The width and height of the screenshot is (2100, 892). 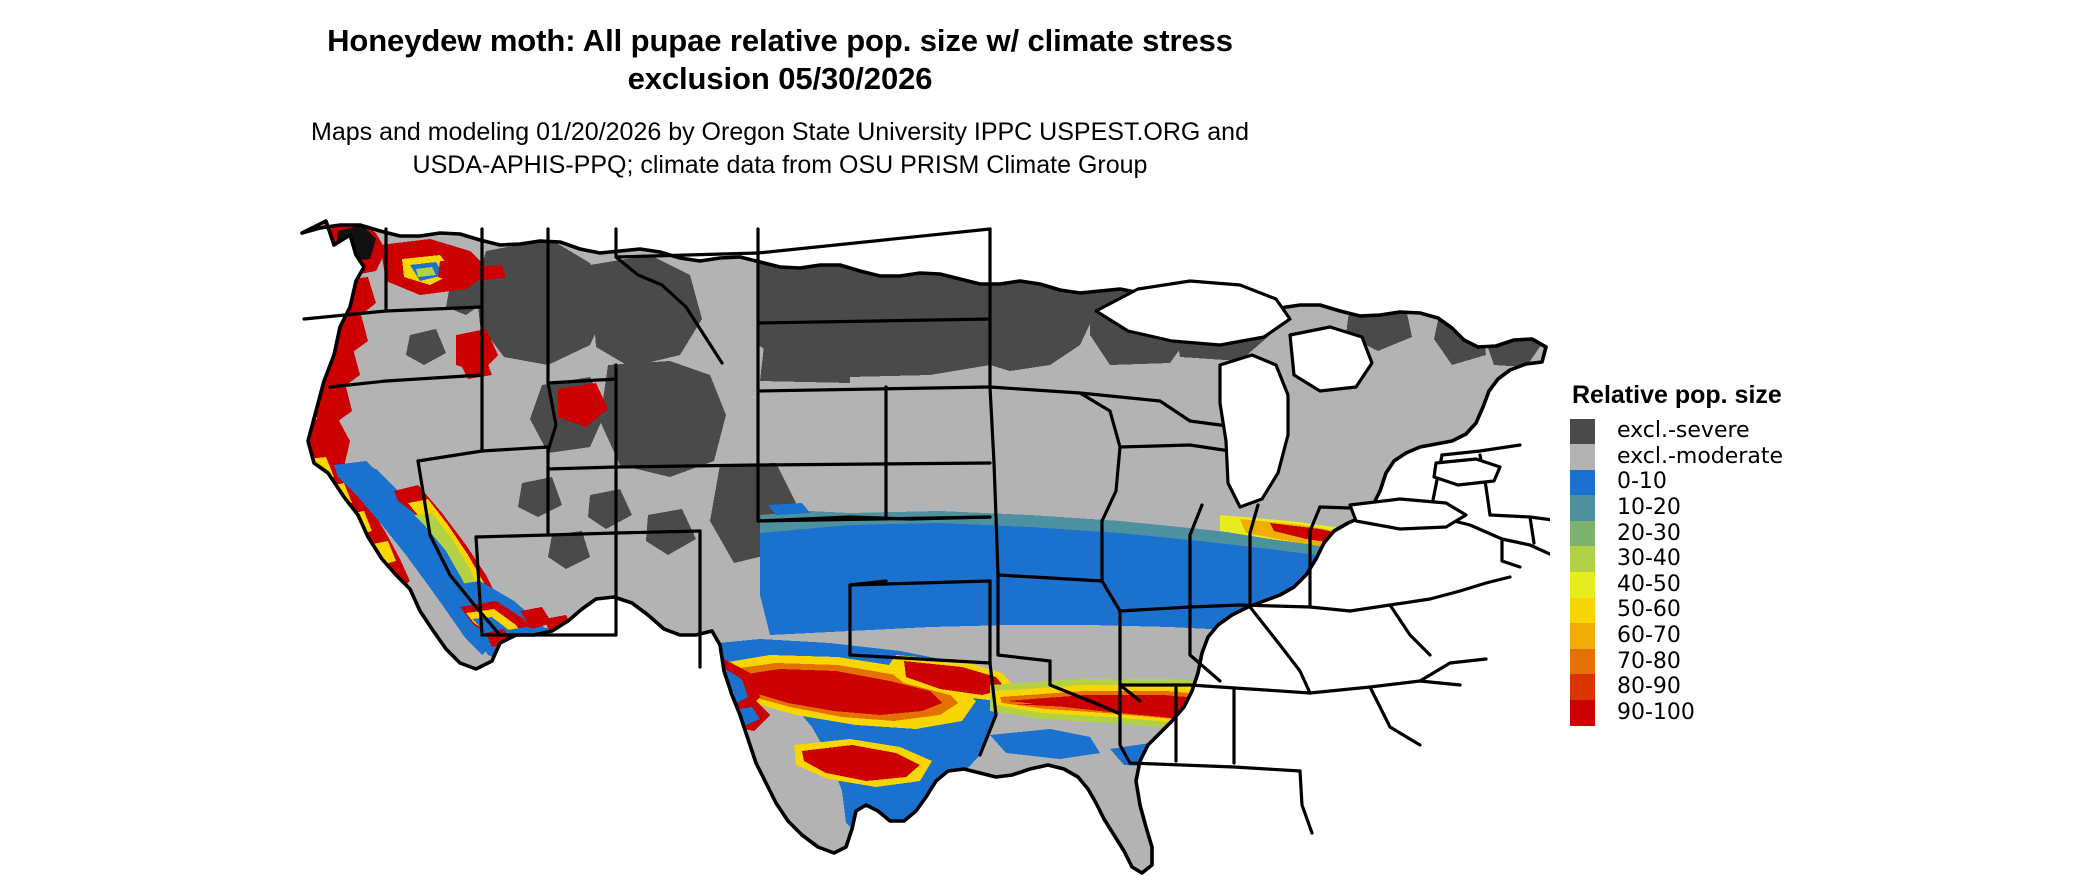 What do you see at coordinates (1486, 610) in the screenshot?
I see `nj-yellow` at bounding box center [1486, 610].